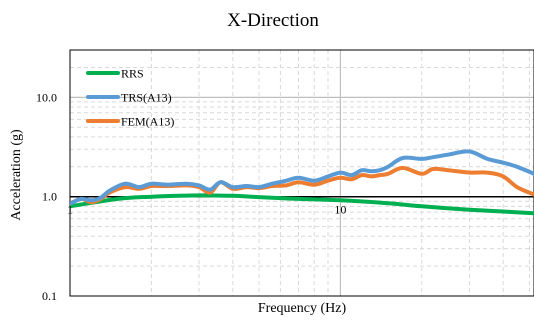 This screenshot has width=534, height=320. Describe the element at coordinates (340, 210) in the screenshot. I see `x-tick-label: 10` at that location.